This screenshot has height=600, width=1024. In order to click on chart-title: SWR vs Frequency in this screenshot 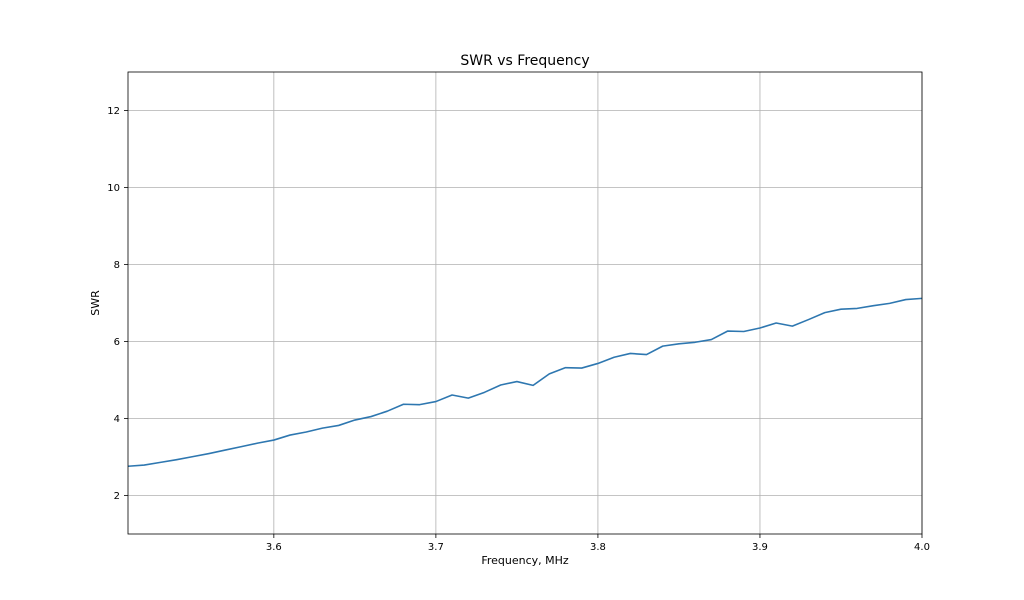, I will do `click(524, 61)`.